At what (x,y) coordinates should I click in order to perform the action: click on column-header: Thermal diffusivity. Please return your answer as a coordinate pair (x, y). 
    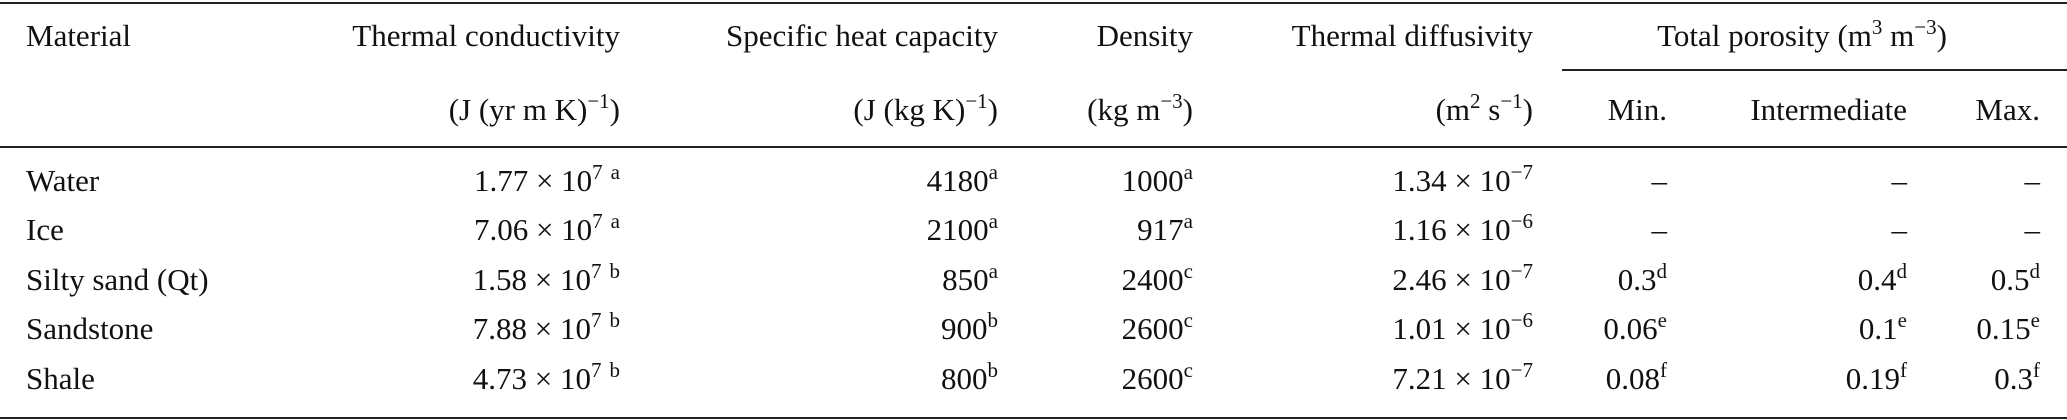
    Looking at the image, I should click on (1412, 35).